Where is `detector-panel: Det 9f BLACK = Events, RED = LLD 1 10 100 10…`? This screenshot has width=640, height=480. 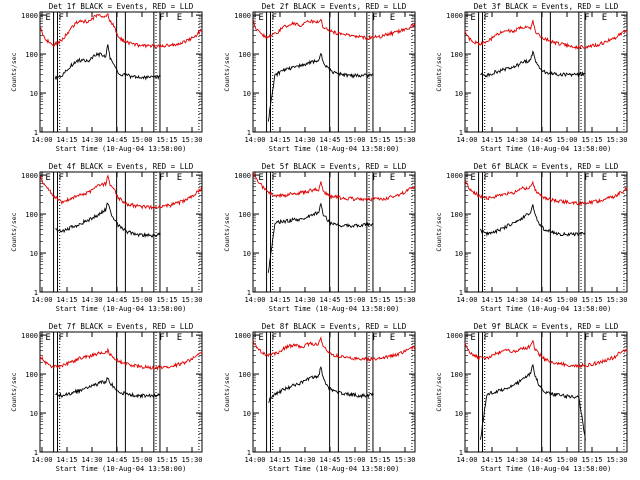 detector-panel: Det 9f BLACK = Events, RED = LLD 1 10 100 10… is located at coordinates (531, 397).